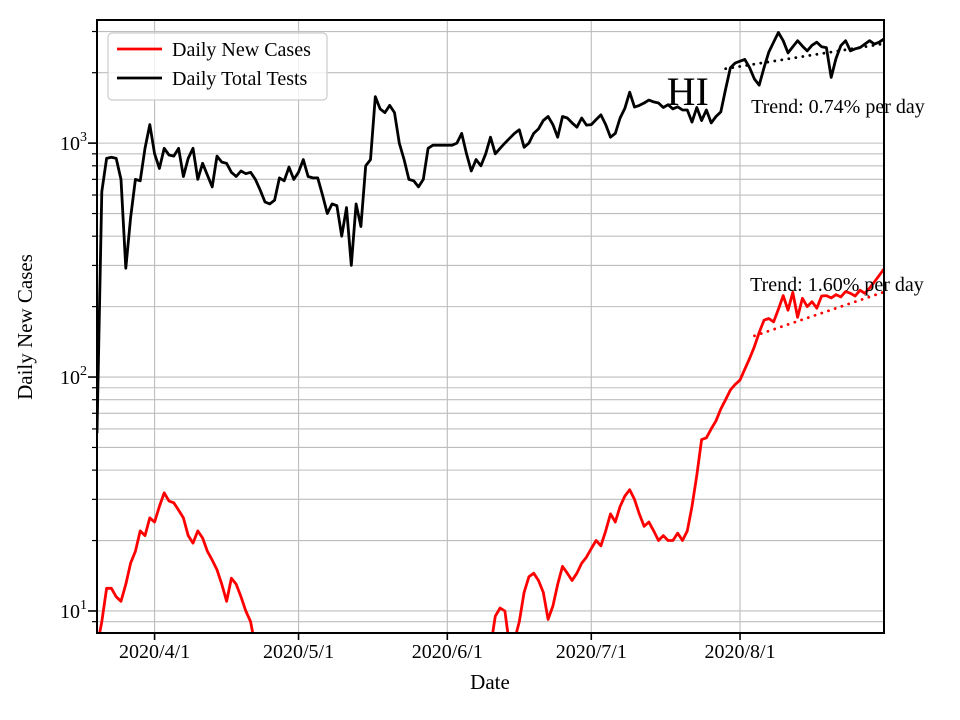 This screenshot has height=720, width=960. I want to click on legend: Daily New Cases Daily Total Tests, so click(217, 66).